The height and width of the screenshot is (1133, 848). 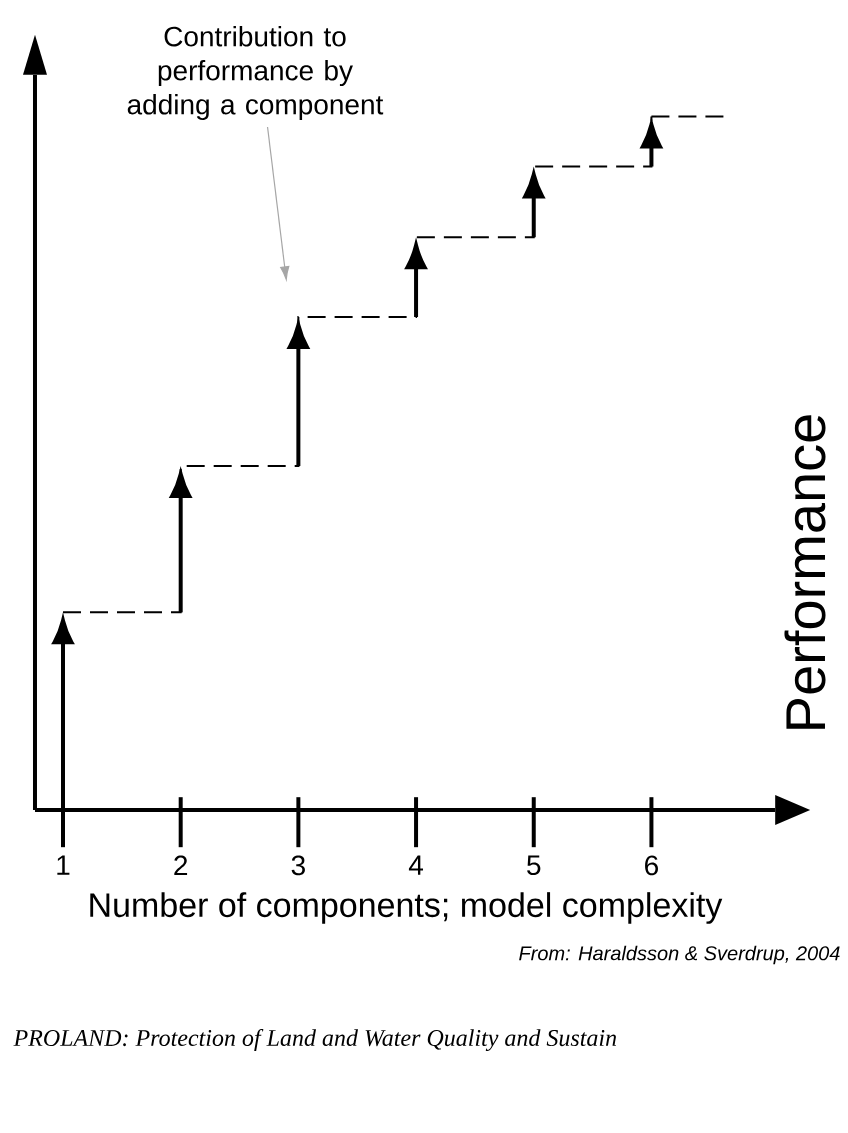 What do you see at coordinates (181, 865) in the screenshot?
I see `x-tick-label: 2` at bounding box center [181, 865].